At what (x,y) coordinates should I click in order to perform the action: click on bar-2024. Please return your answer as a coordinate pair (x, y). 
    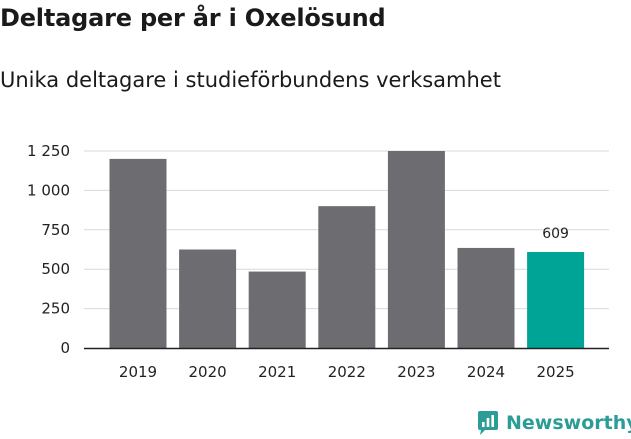
    Looking at the image, I should click on (486, 297).